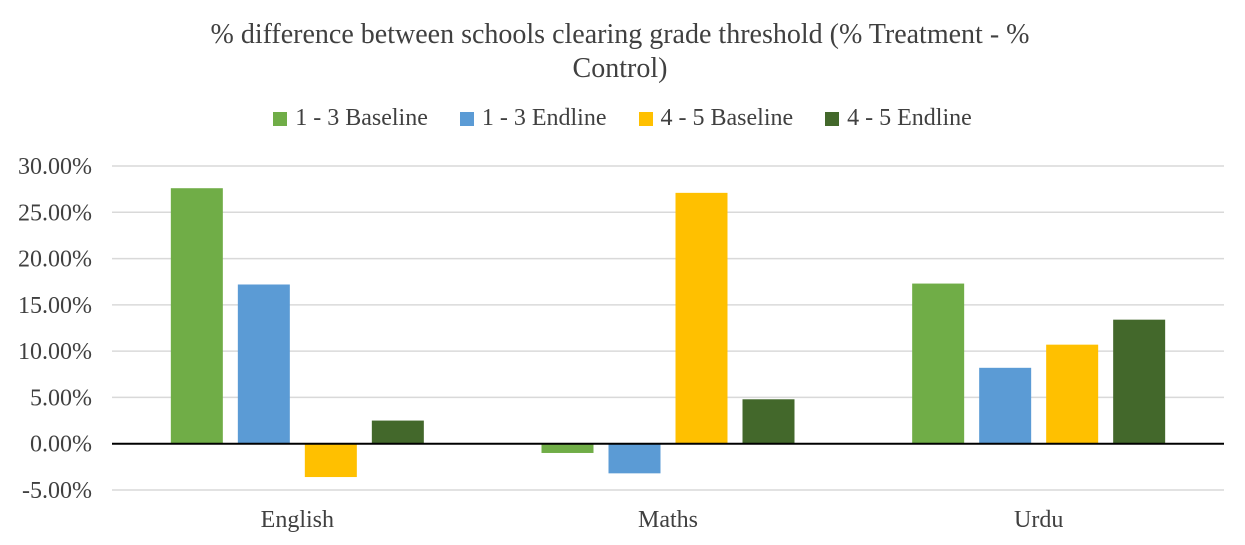  I want to click on legend-label: 1 - 3 Endline, so click(544, 118).